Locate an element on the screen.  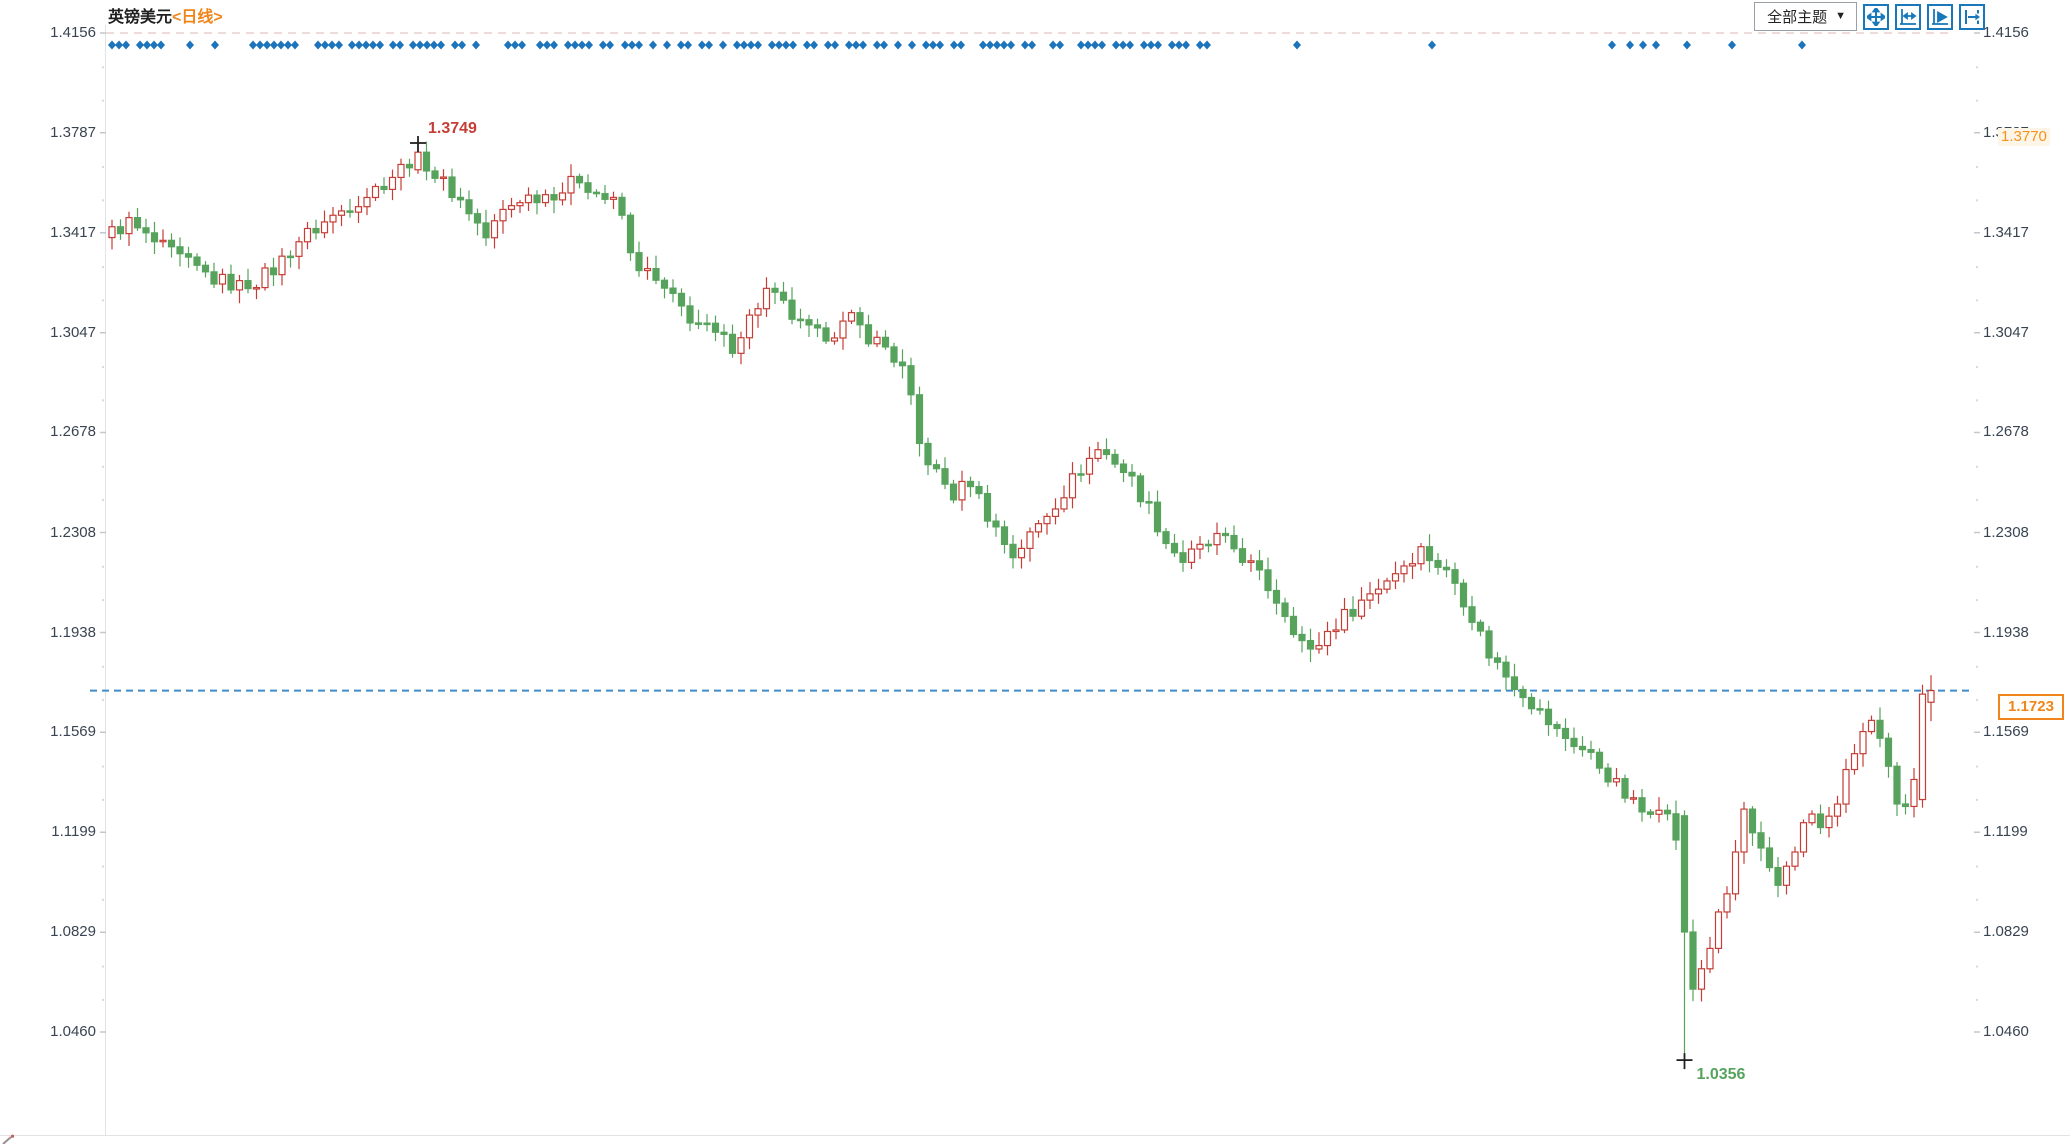
y-axis-label-right: 1.3047 is located at coordinates (2006, 332).